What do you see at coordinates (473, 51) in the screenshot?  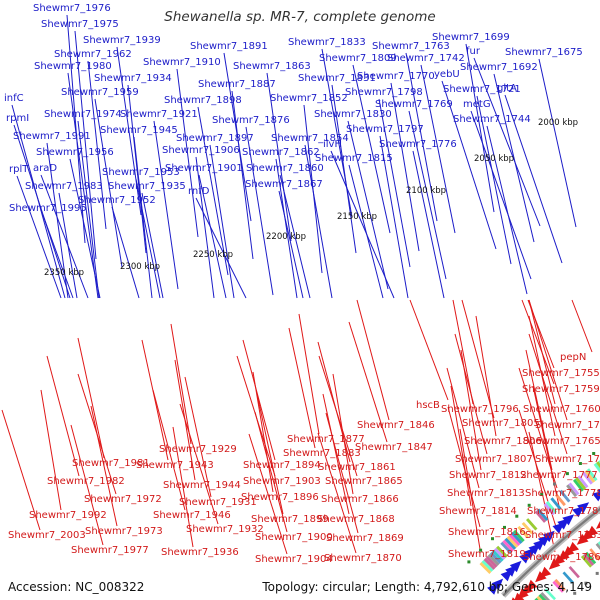 I see `forward-gene-label: fur` at bounding box center [473, 51].